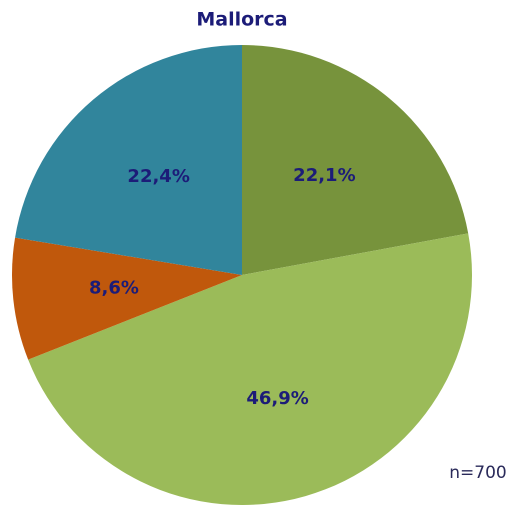 Image resolution: width=519 pixels, height=507 pixels. I want to click on data-label: 22,1%, so click(324, 175).